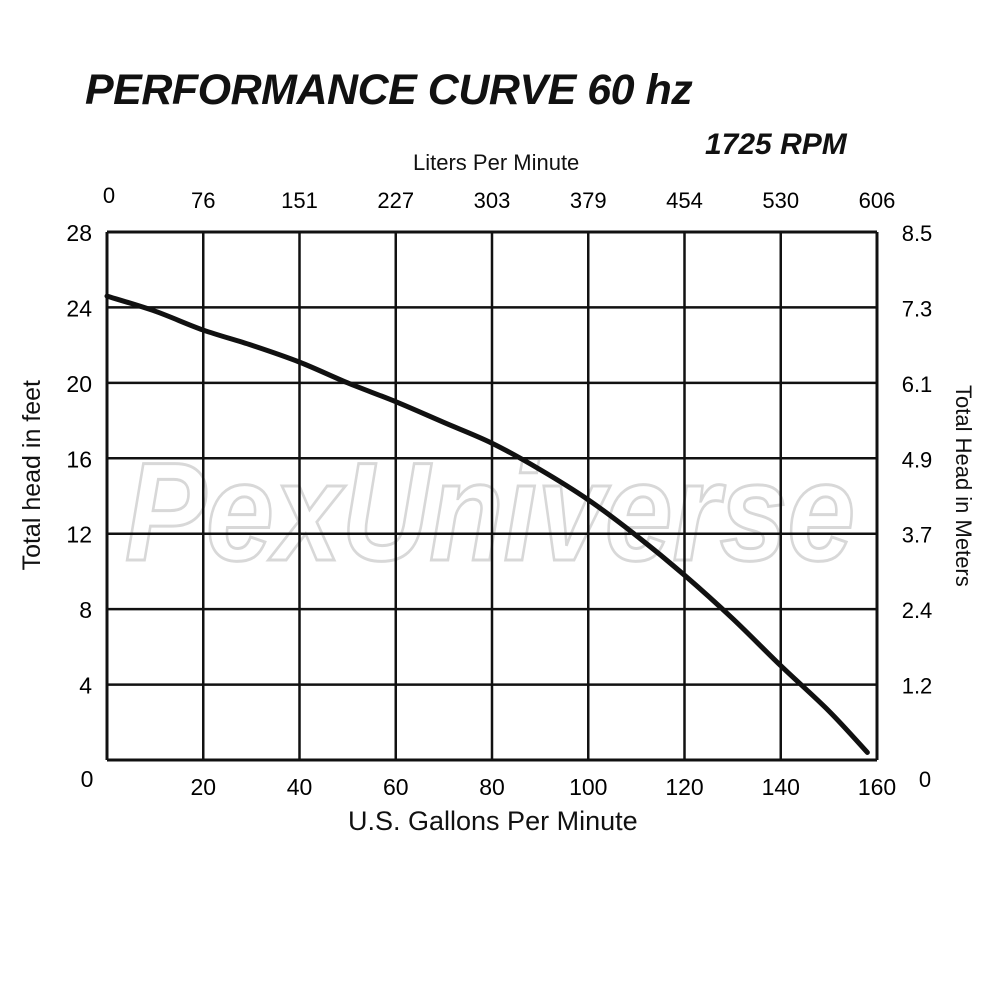  Describe the element at coordinates (588, 200) in the screenshot. I see `x2-tick-label: 379` at that location.